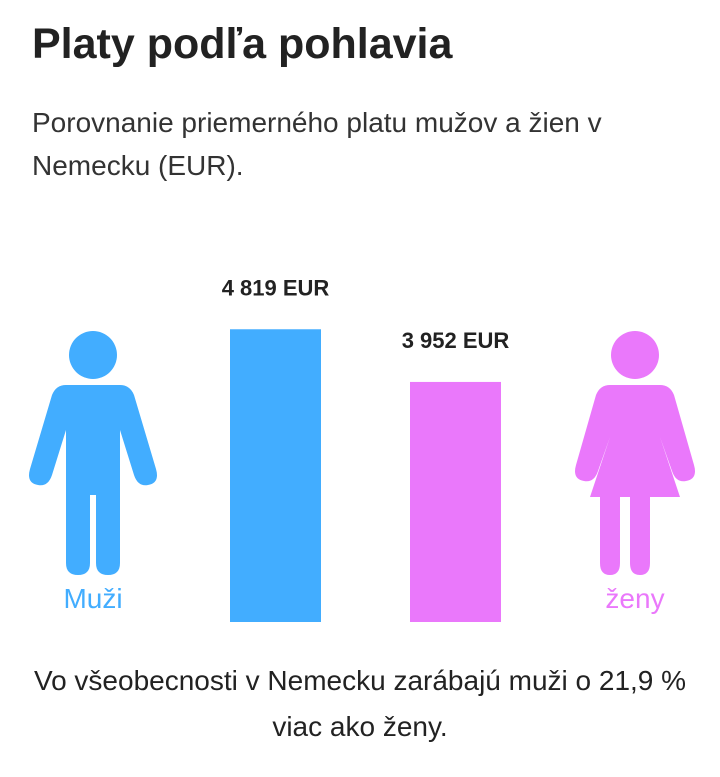 Image resolution: width=720 pixels, height=777 pixels. I want to click on bars-group, so click(365, 475).